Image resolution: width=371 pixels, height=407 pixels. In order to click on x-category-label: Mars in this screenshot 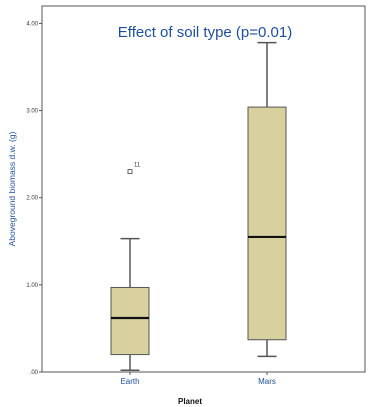, I will do `click(267, 381)`.